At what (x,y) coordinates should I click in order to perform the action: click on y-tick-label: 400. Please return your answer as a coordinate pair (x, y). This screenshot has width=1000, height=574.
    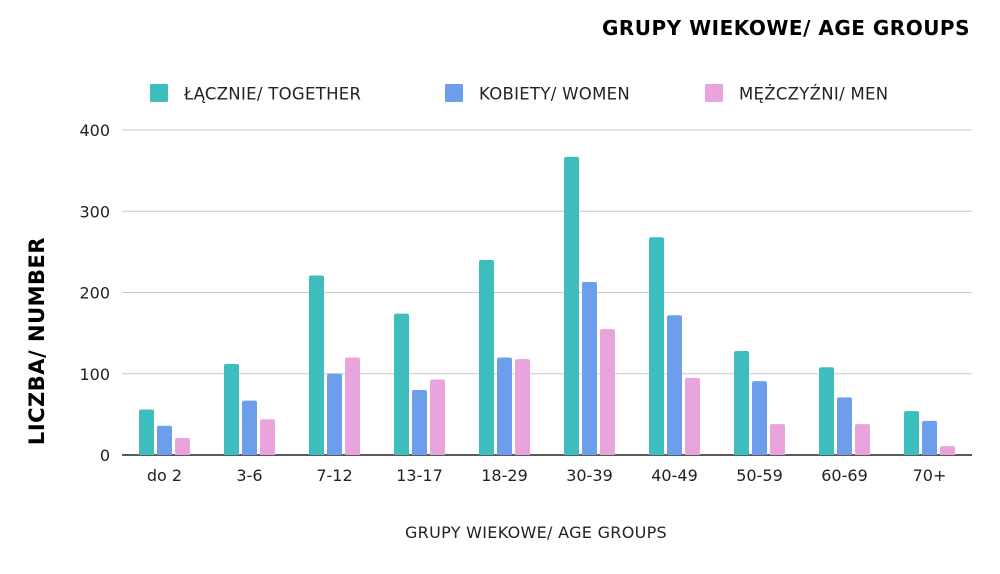
    Looking at the image, I should click on (94, 130).